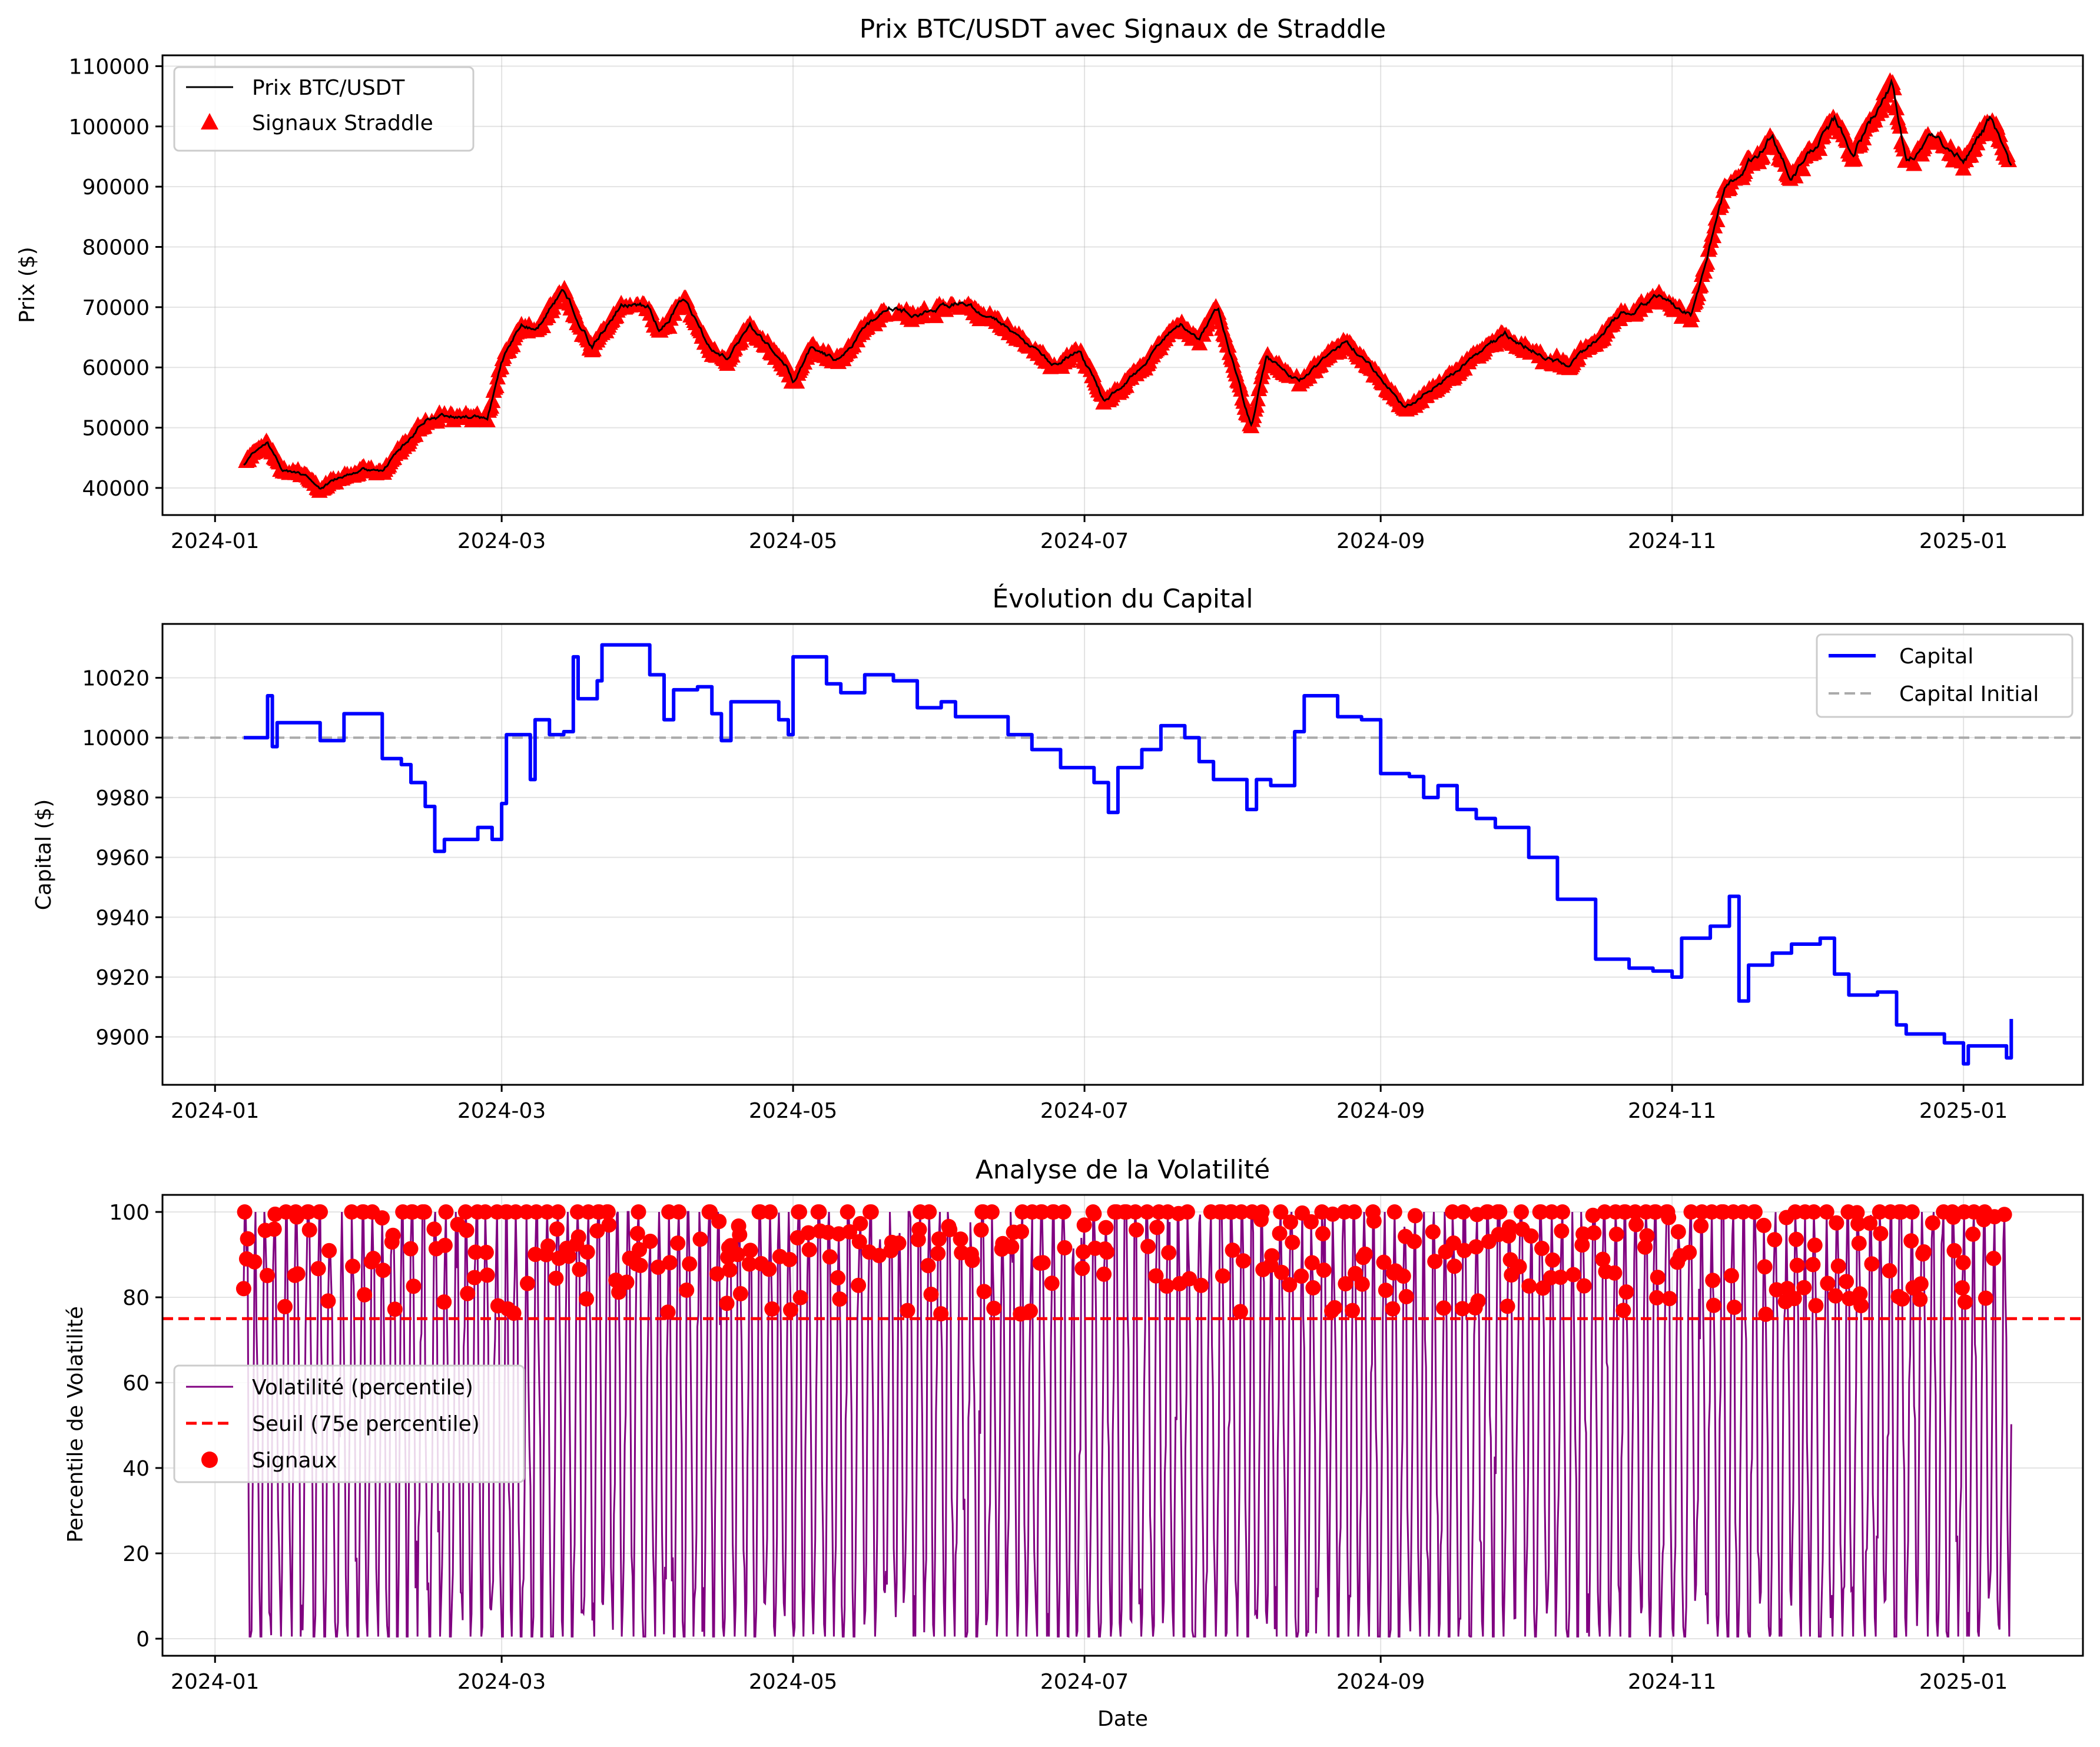 This screenshot has height=1747, width=2100. I want to click on volatility-legend-label: Volatilité (percentile), so click(363, 1388).